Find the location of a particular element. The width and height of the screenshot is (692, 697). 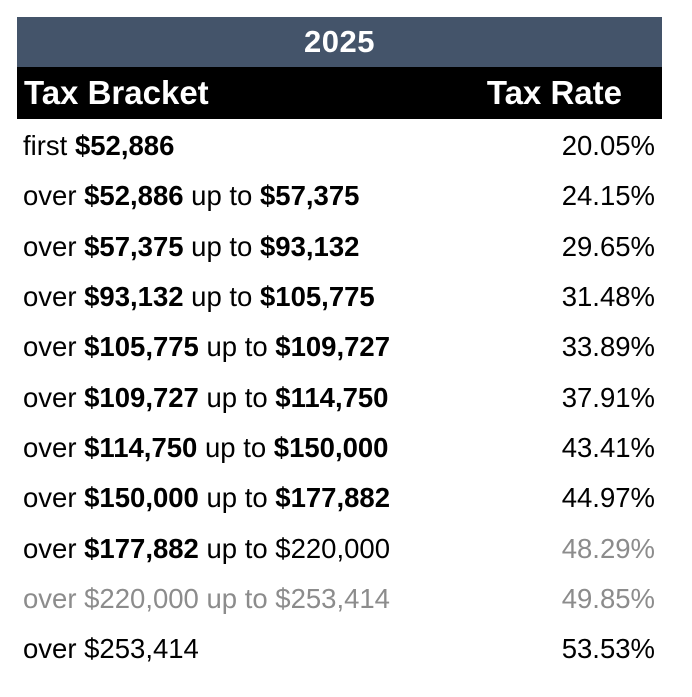

bracket-text: over $150,000 up to $177,882 is located at coordinates (206, 498).